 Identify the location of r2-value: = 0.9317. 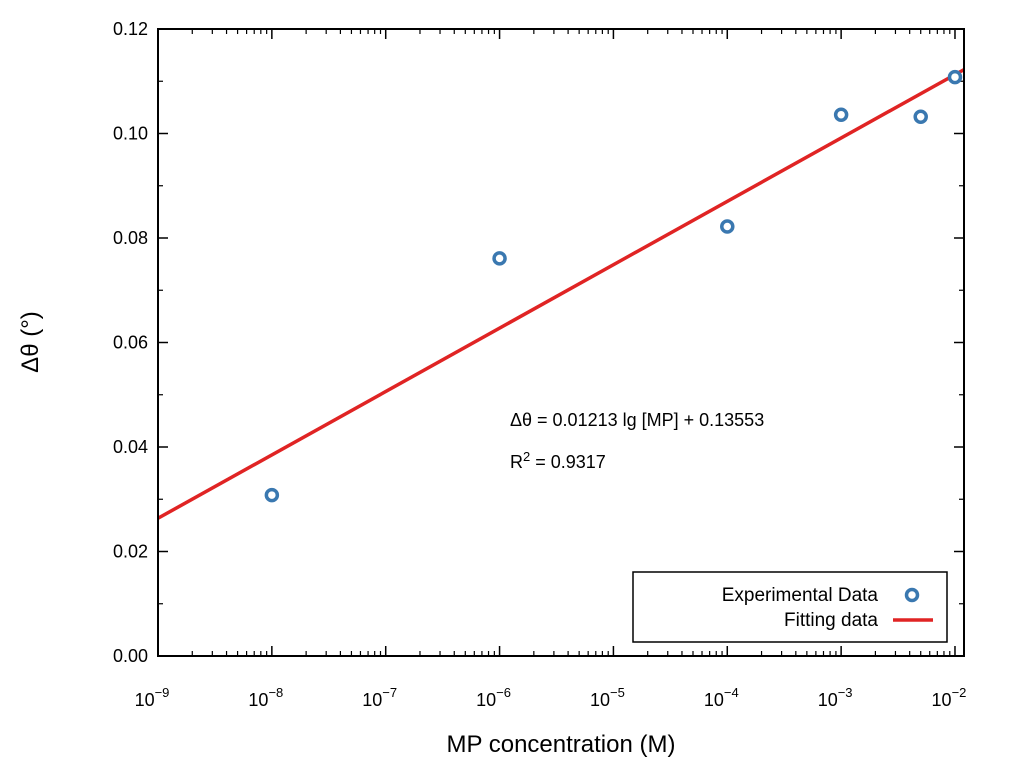
(568, 462).